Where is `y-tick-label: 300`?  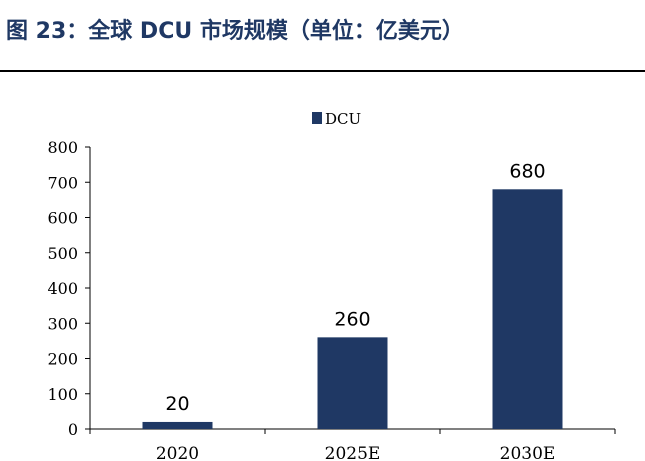 y-tick-label: 300 is located at coordinates (62, 323).